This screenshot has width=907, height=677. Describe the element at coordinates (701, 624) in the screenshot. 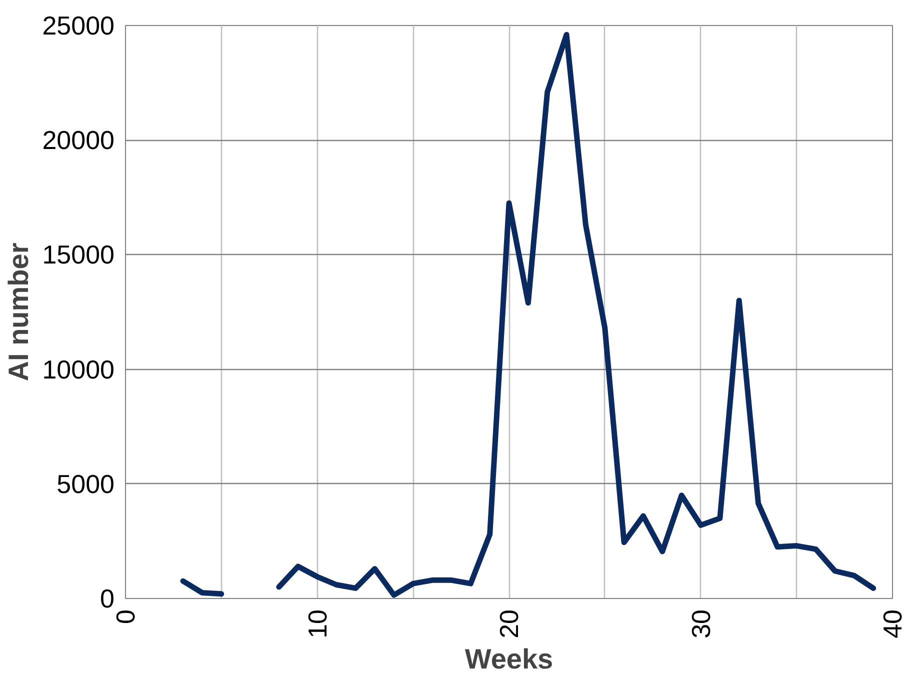

I see `x-tick-label: 30` at that location.